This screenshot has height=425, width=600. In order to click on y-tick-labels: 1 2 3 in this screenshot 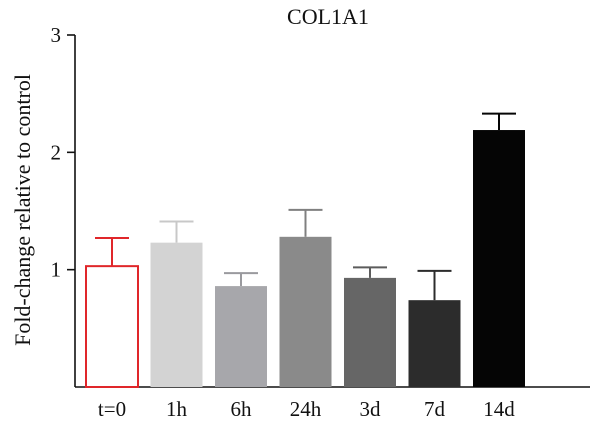, I will do `click(56, 152)`.